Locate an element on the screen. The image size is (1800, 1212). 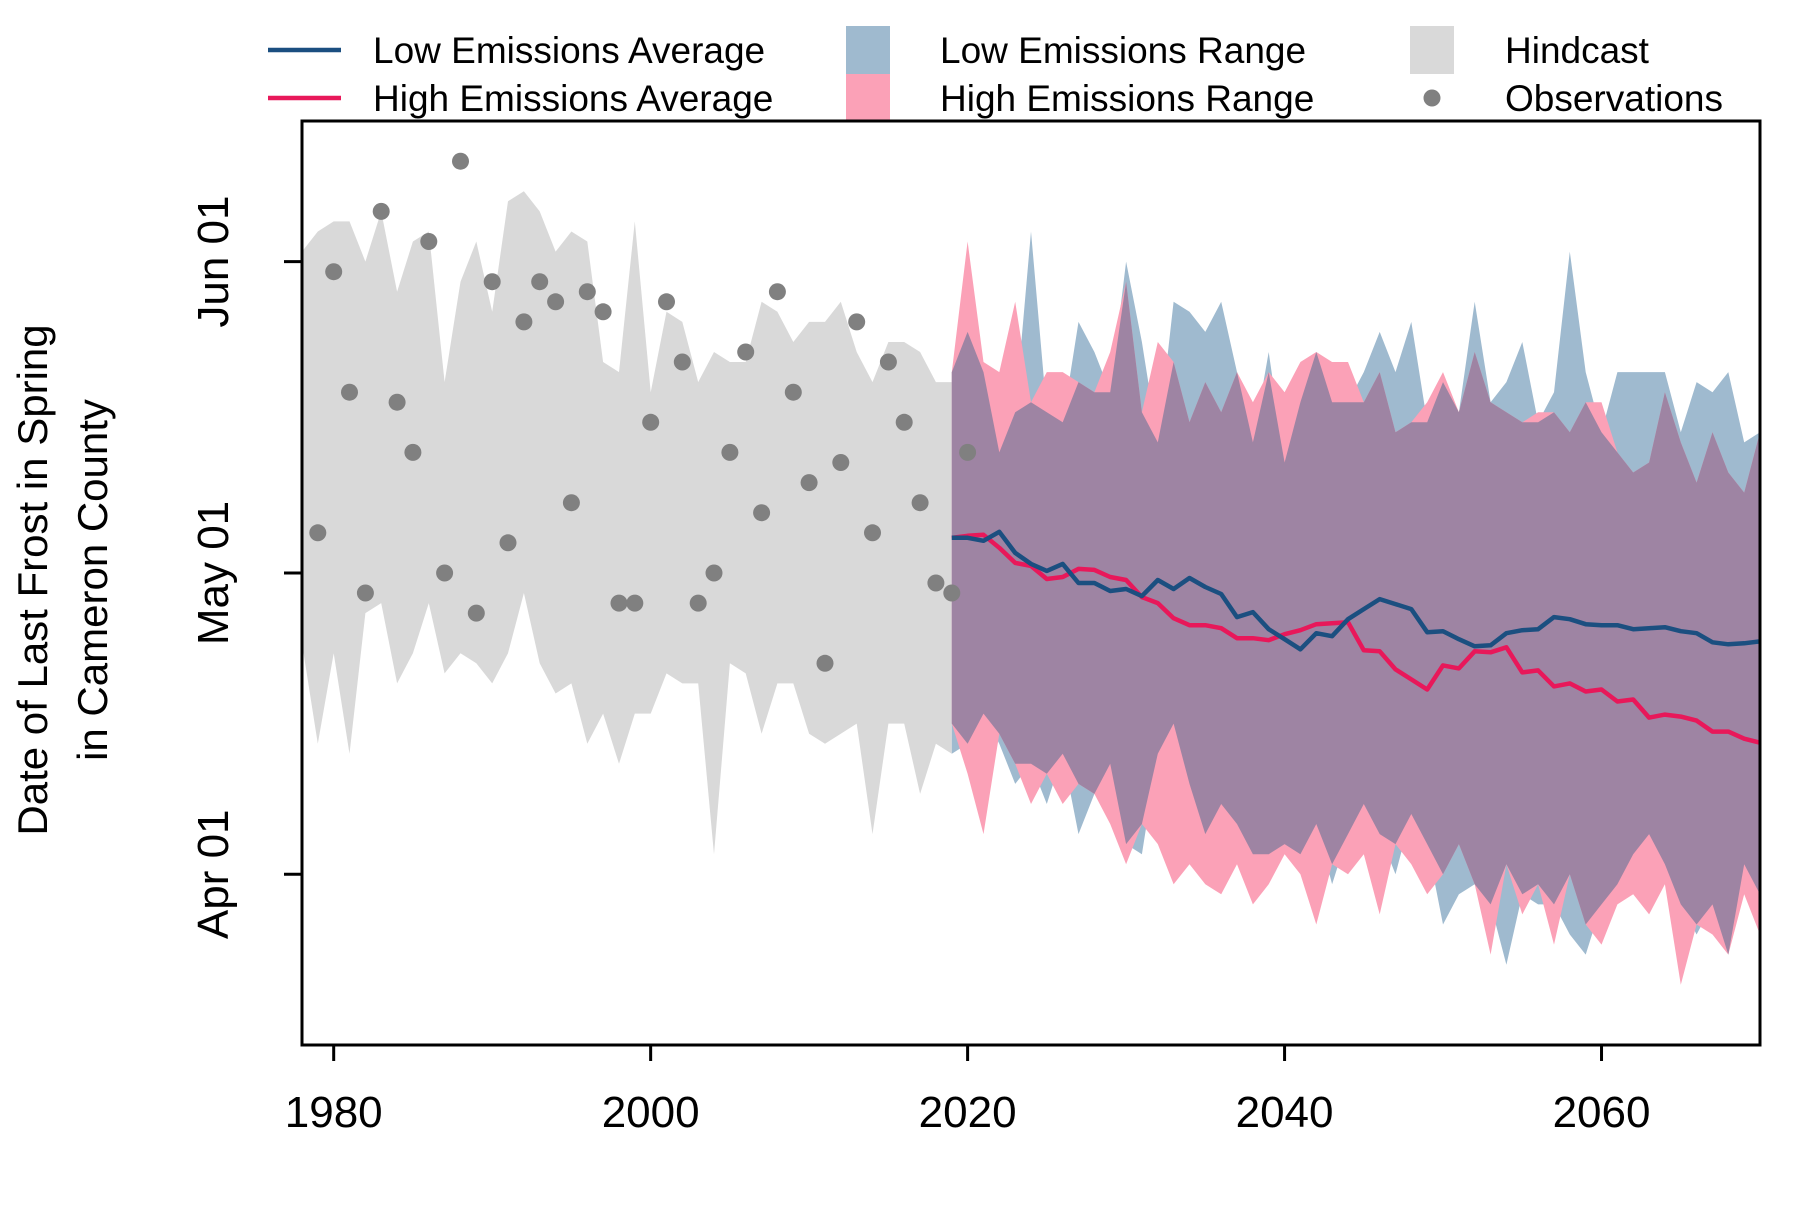
legend-symbol-low-emissions-range is located at coordinates (868, 50).